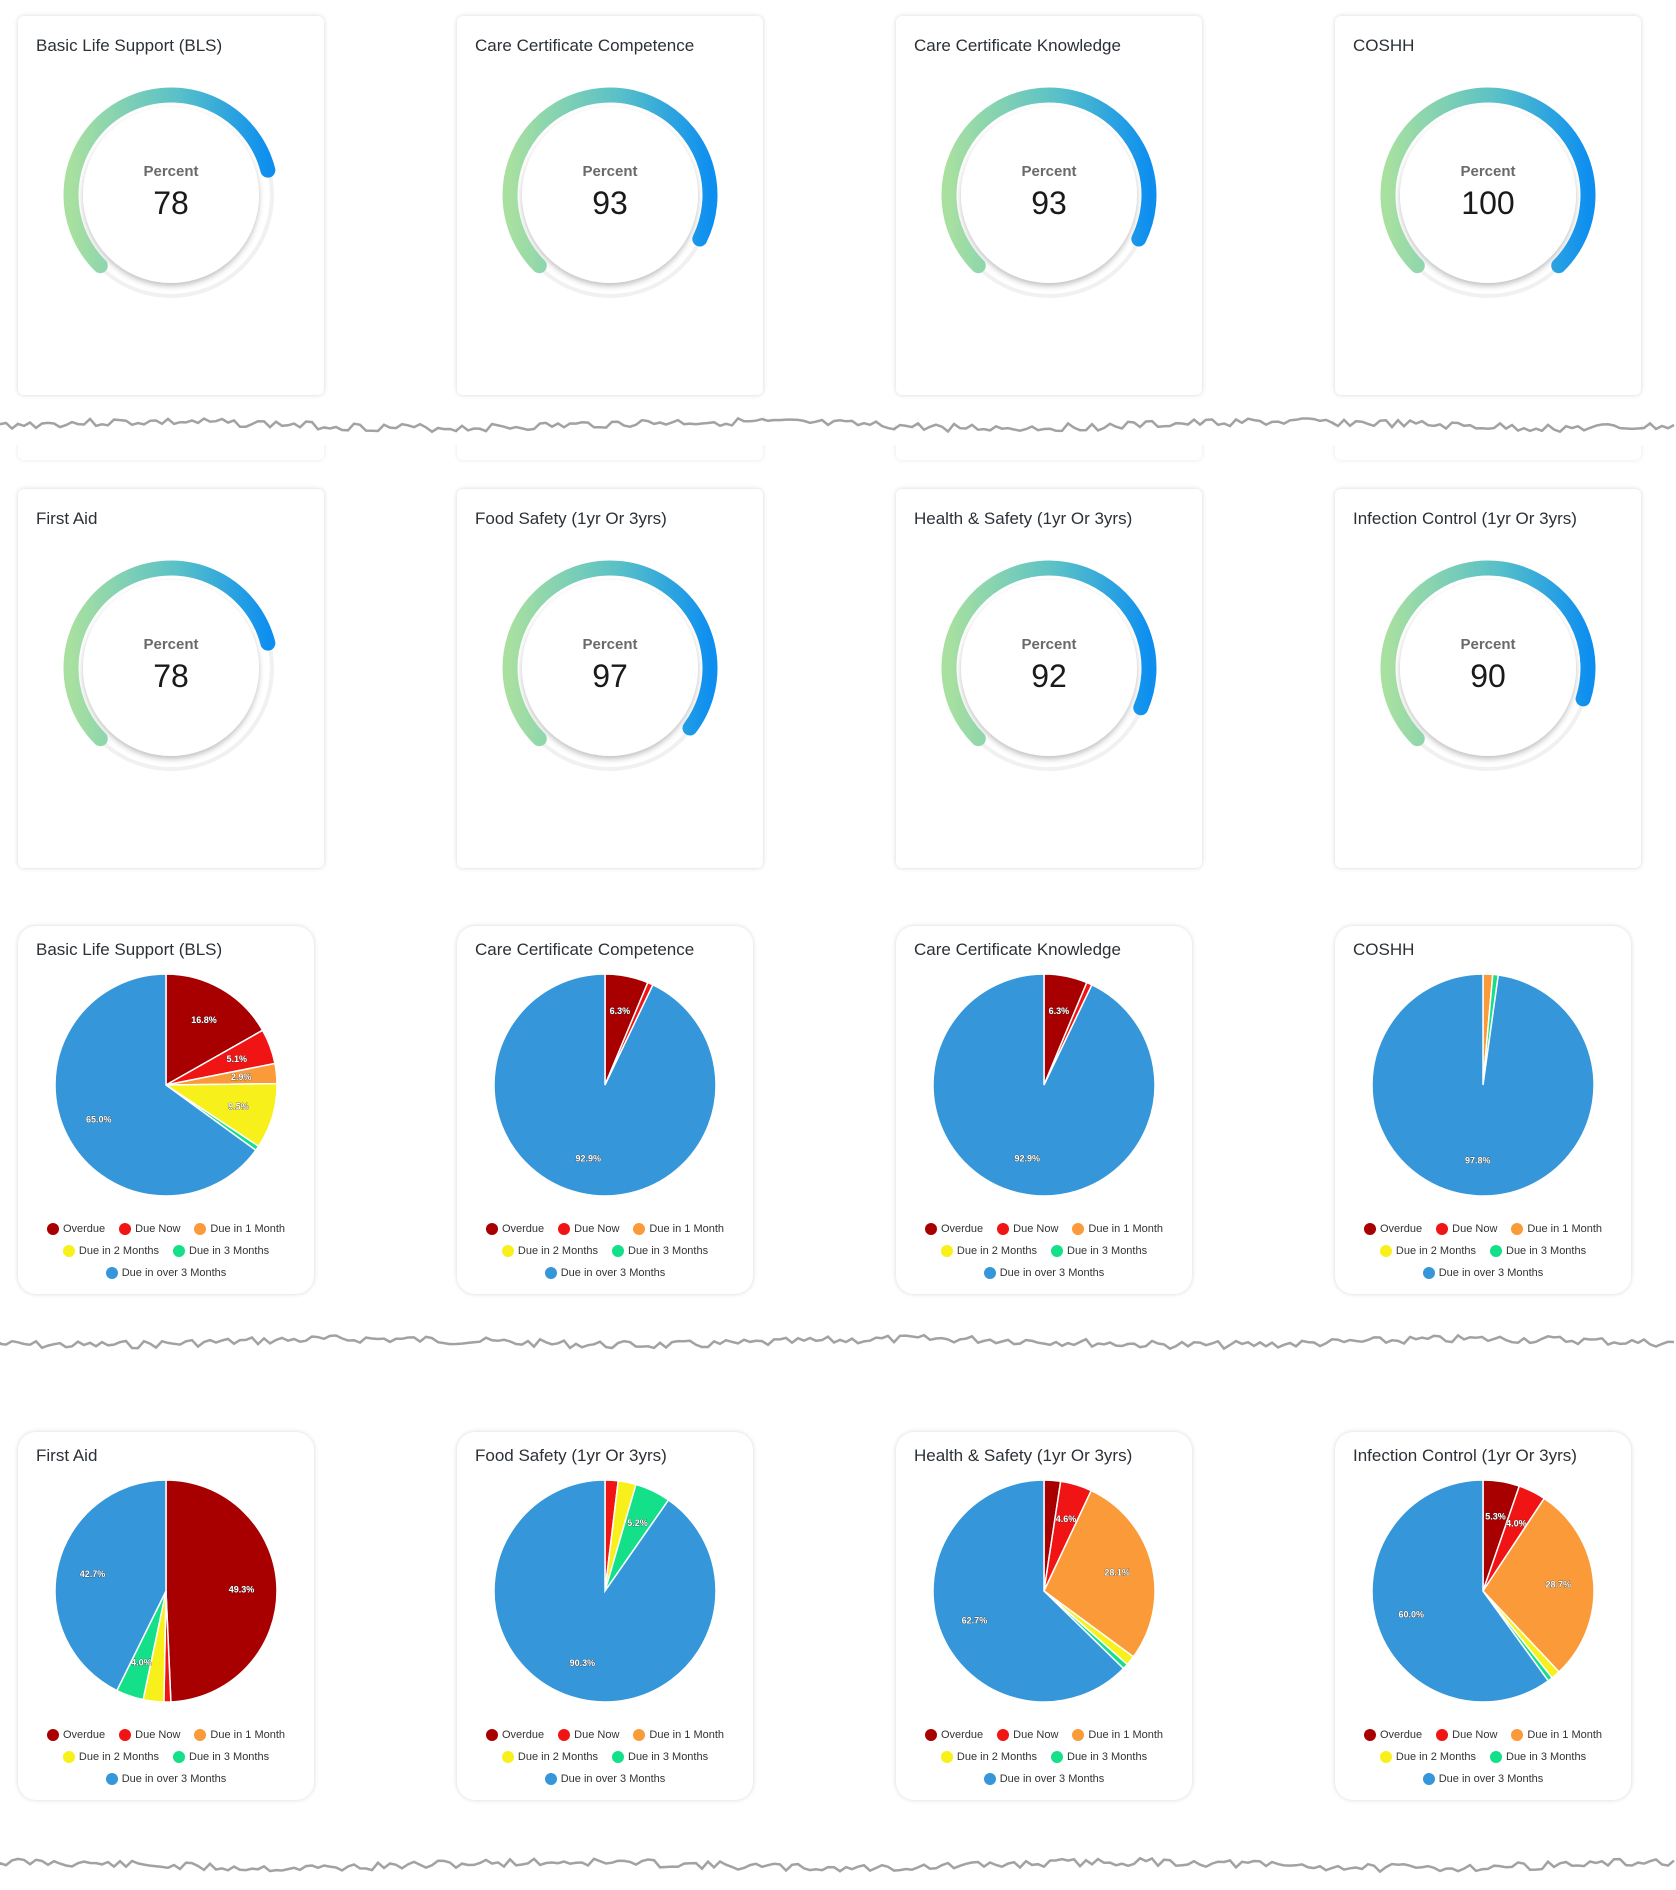  I want to click on gauge-card-care-certificate-knowledge: Care Certificate Knowledge Percent 93, so click(1049, 205).